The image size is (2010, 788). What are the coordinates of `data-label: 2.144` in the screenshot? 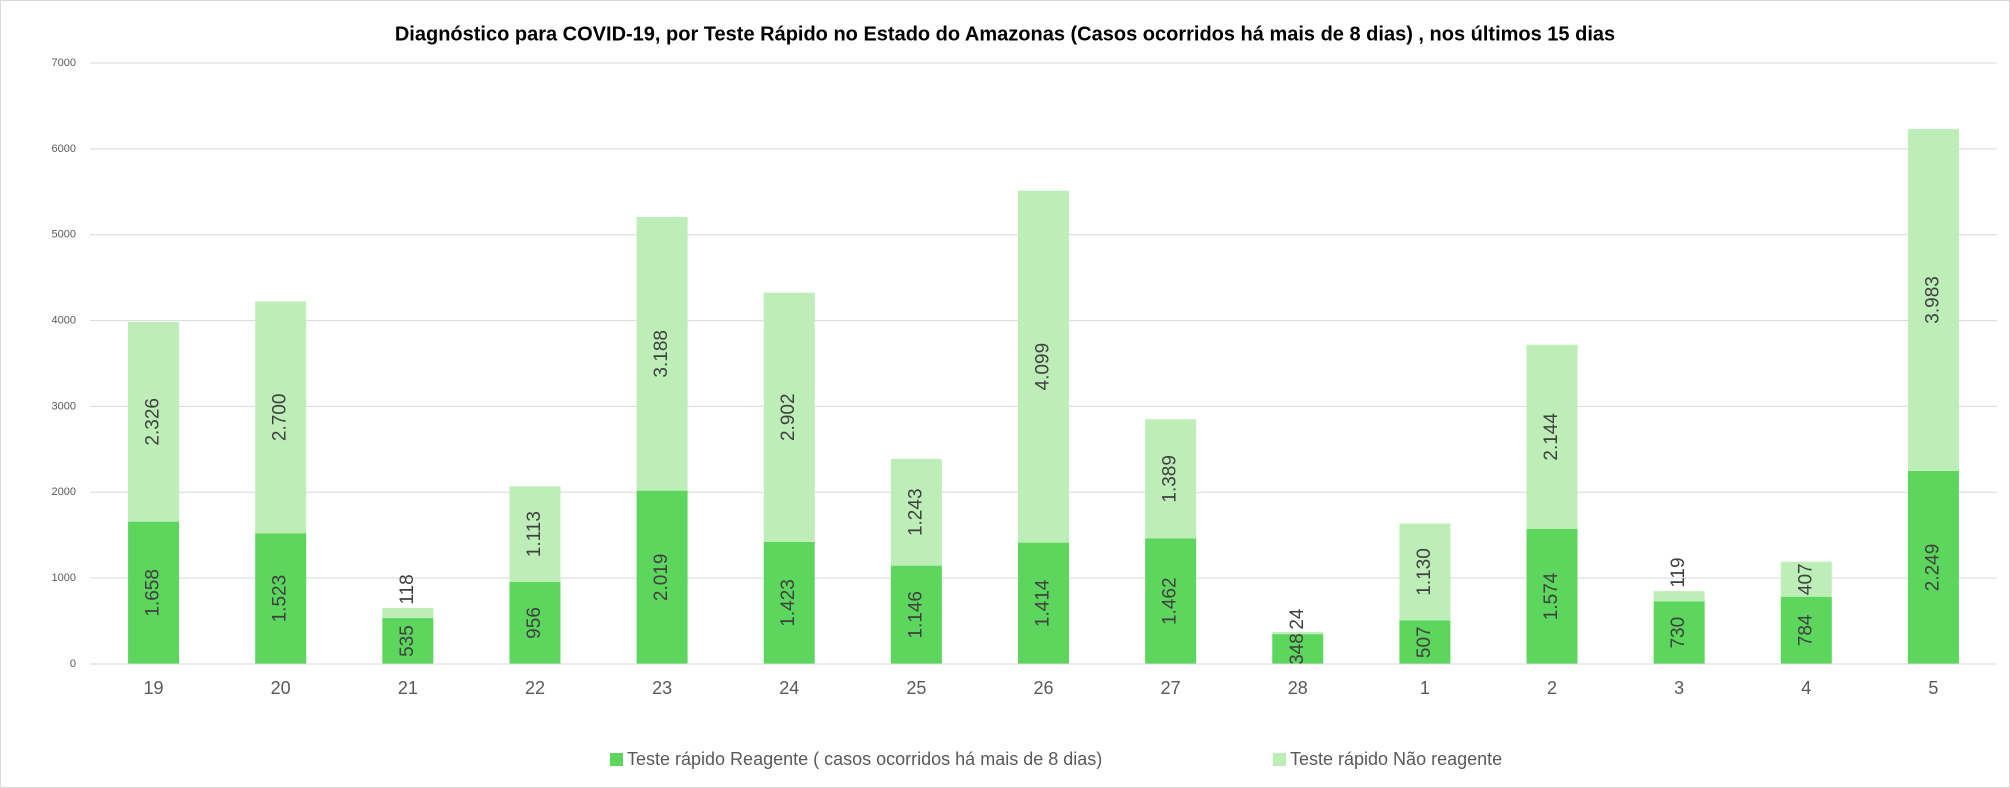 It's located at (1551, 437).